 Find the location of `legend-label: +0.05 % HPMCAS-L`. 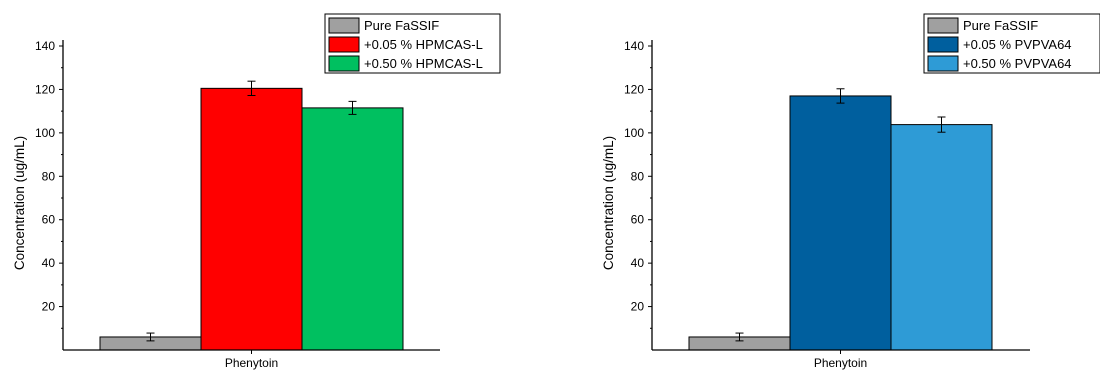

legend-label: +0.05 % HPMCAS-L is located at coordinates (423, 44).